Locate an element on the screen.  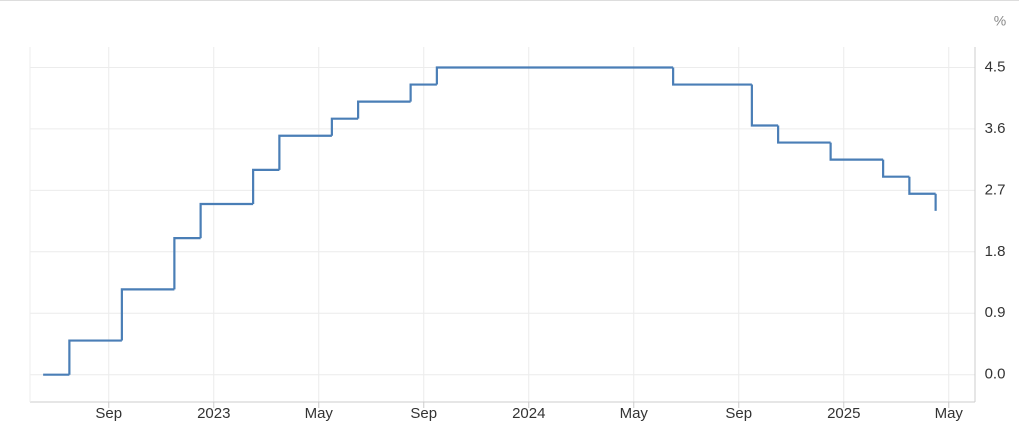
x-tick-label: 2025 is located at coordinates (843, 413).